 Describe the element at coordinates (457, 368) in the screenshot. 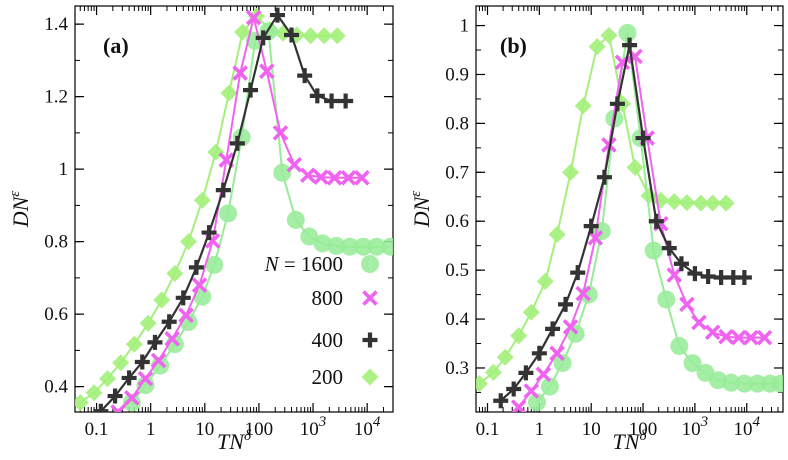

I see `y-tick-label: 0.3` at that location.